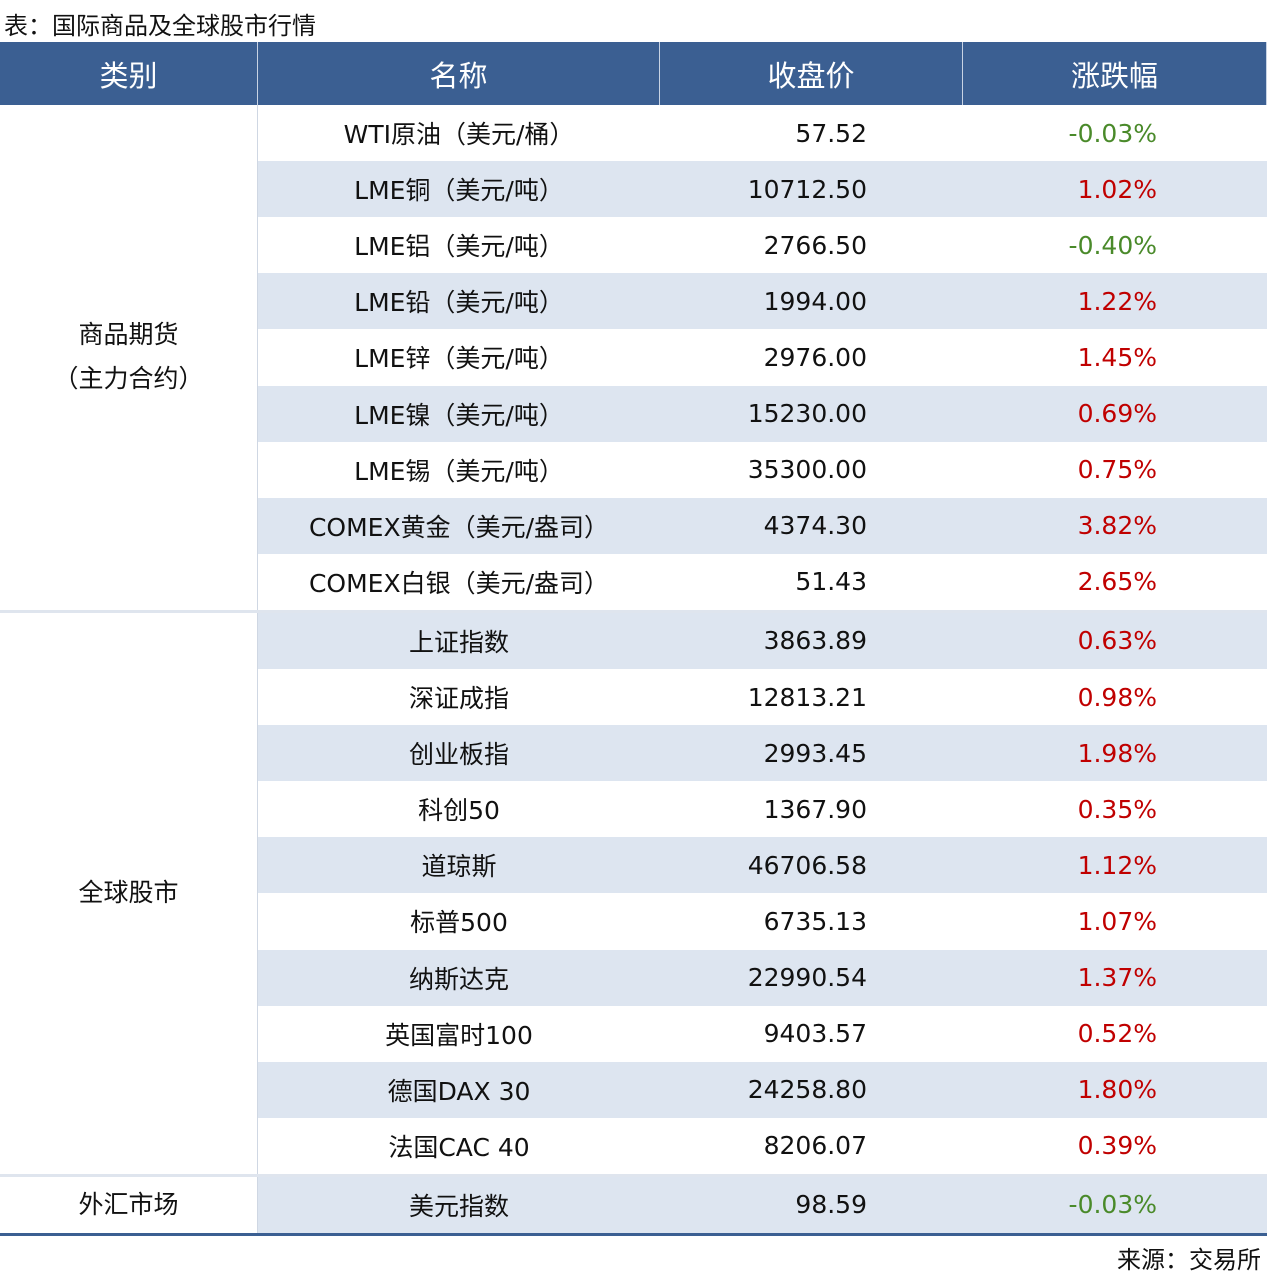 This screenshot has height=1278, width=1267. What do you see at coordinates (459, 811) in the screenshot?
I see `name-cell: 科创50` at bounding box center [459, 811].